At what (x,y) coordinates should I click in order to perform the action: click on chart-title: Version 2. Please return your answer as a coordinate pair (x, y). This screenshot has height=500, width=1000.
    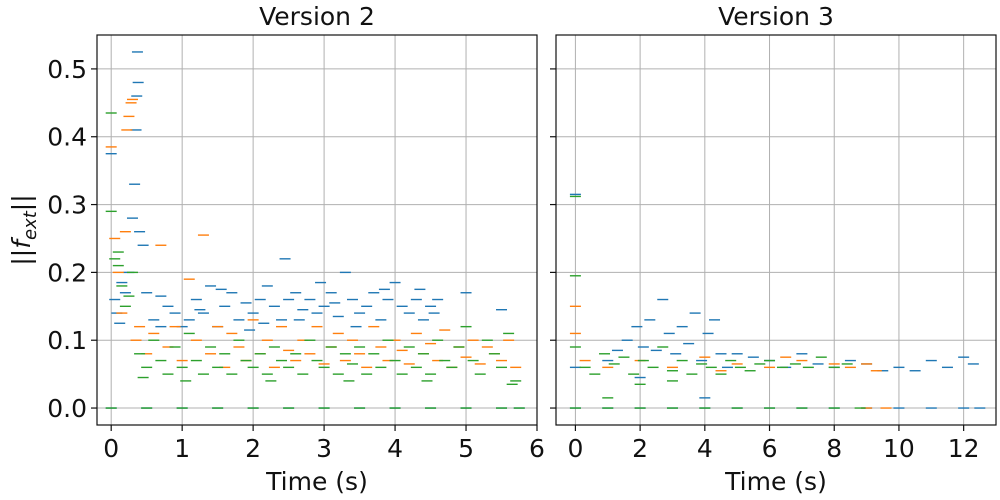
    Looking at the image, I should click on (317, 16).